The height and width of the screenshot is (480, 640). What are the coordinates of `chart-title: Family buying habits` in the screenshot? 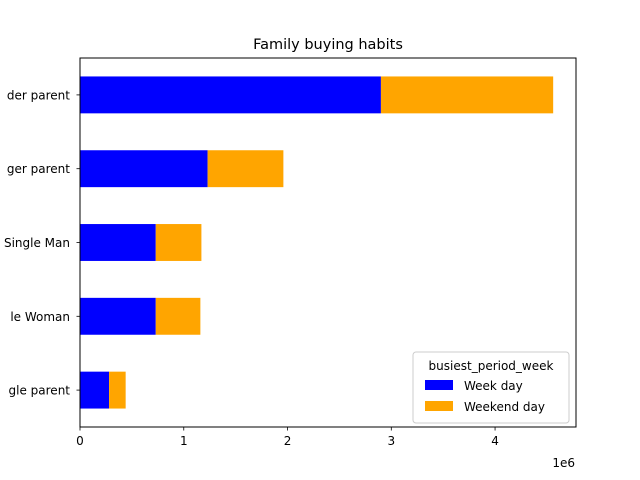 It's located at (328, 45).